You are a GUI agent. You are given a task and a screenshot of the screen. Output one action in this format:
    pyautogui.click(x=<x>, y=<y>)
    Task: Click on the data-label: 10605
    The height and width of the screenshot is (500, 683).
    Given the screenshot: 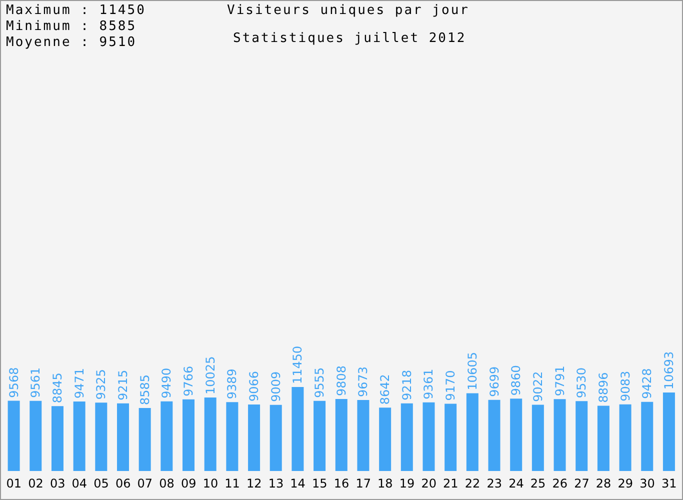 What is the action you would take?
    pyautogui.click(x=472, y=371)
    